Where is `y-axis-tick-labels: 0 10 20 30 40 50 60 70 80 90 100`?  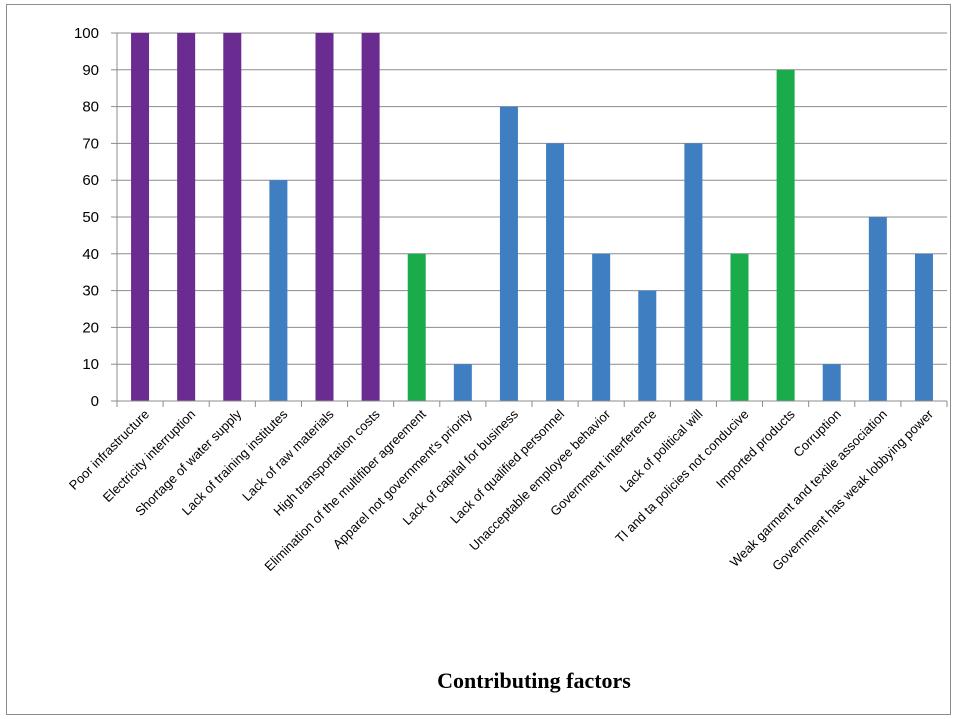
y-axis-tick-labels: 0 10 20 30 40 50 60 70 80 90 100 is located at coordinates (86, 217).